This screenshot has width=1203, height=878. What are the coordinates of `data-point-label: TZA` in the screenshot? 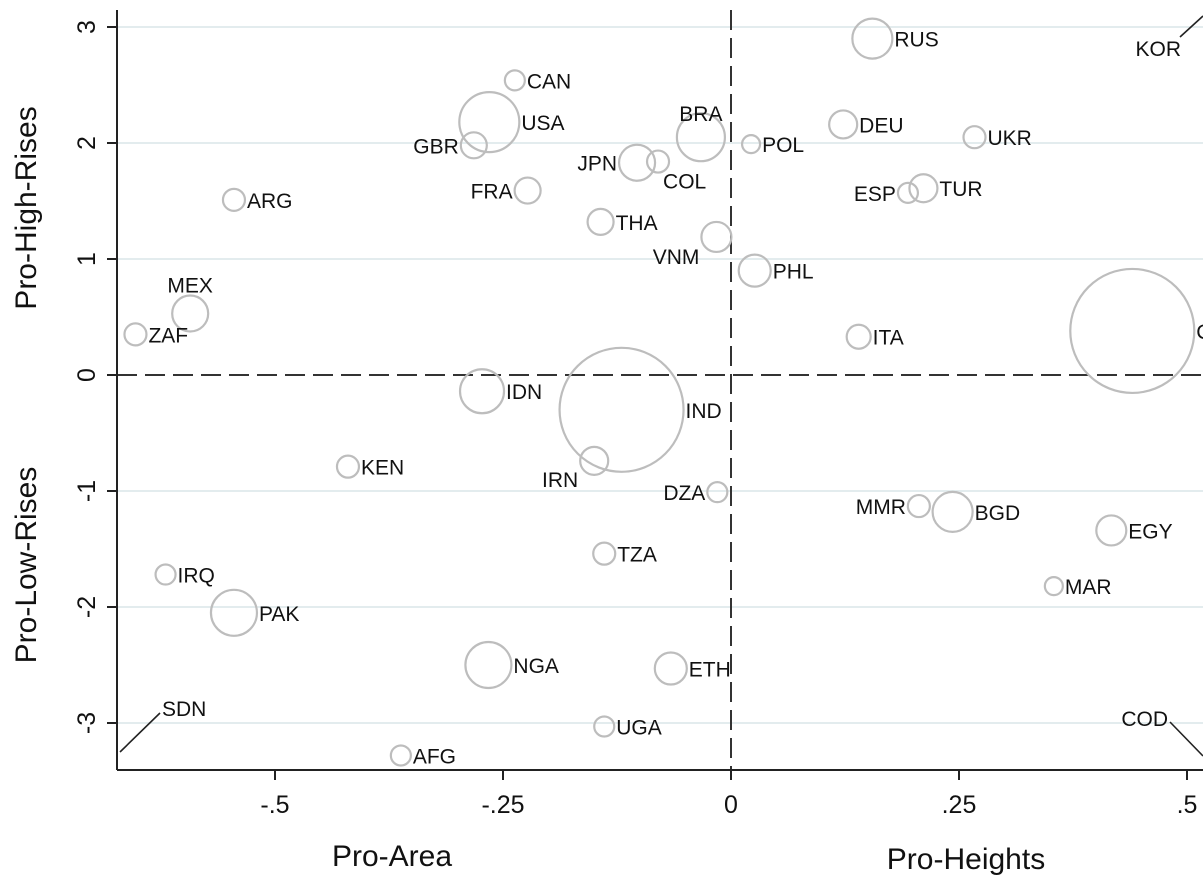 It's located at (637, 555).